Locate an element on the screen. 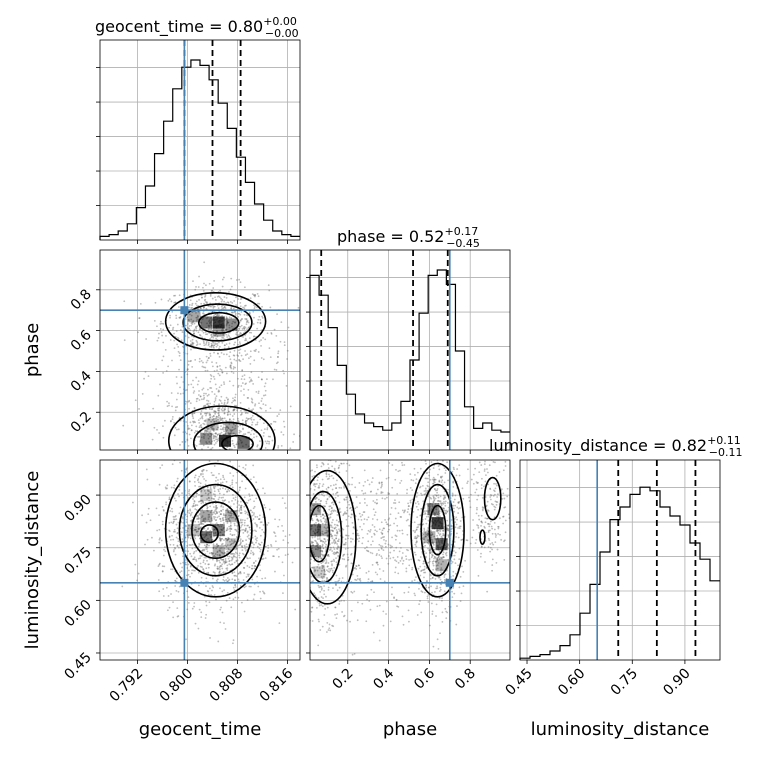 This screenshot has width=760, height=760. contour is located at coordinates (228, 435).